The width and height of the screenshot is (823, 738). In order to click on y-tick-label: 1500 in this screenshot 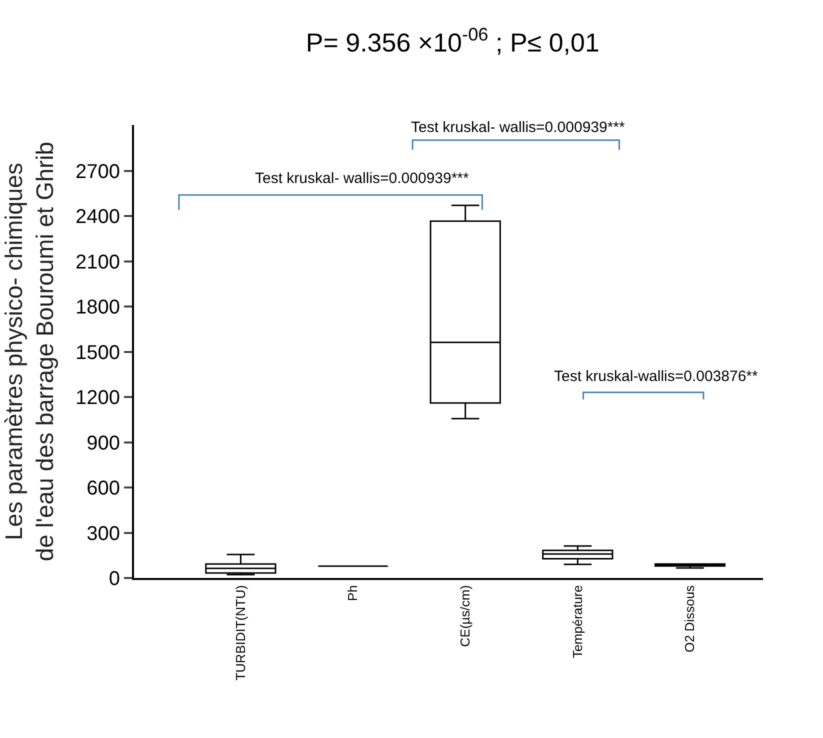, I will do `click(98, 353)`.